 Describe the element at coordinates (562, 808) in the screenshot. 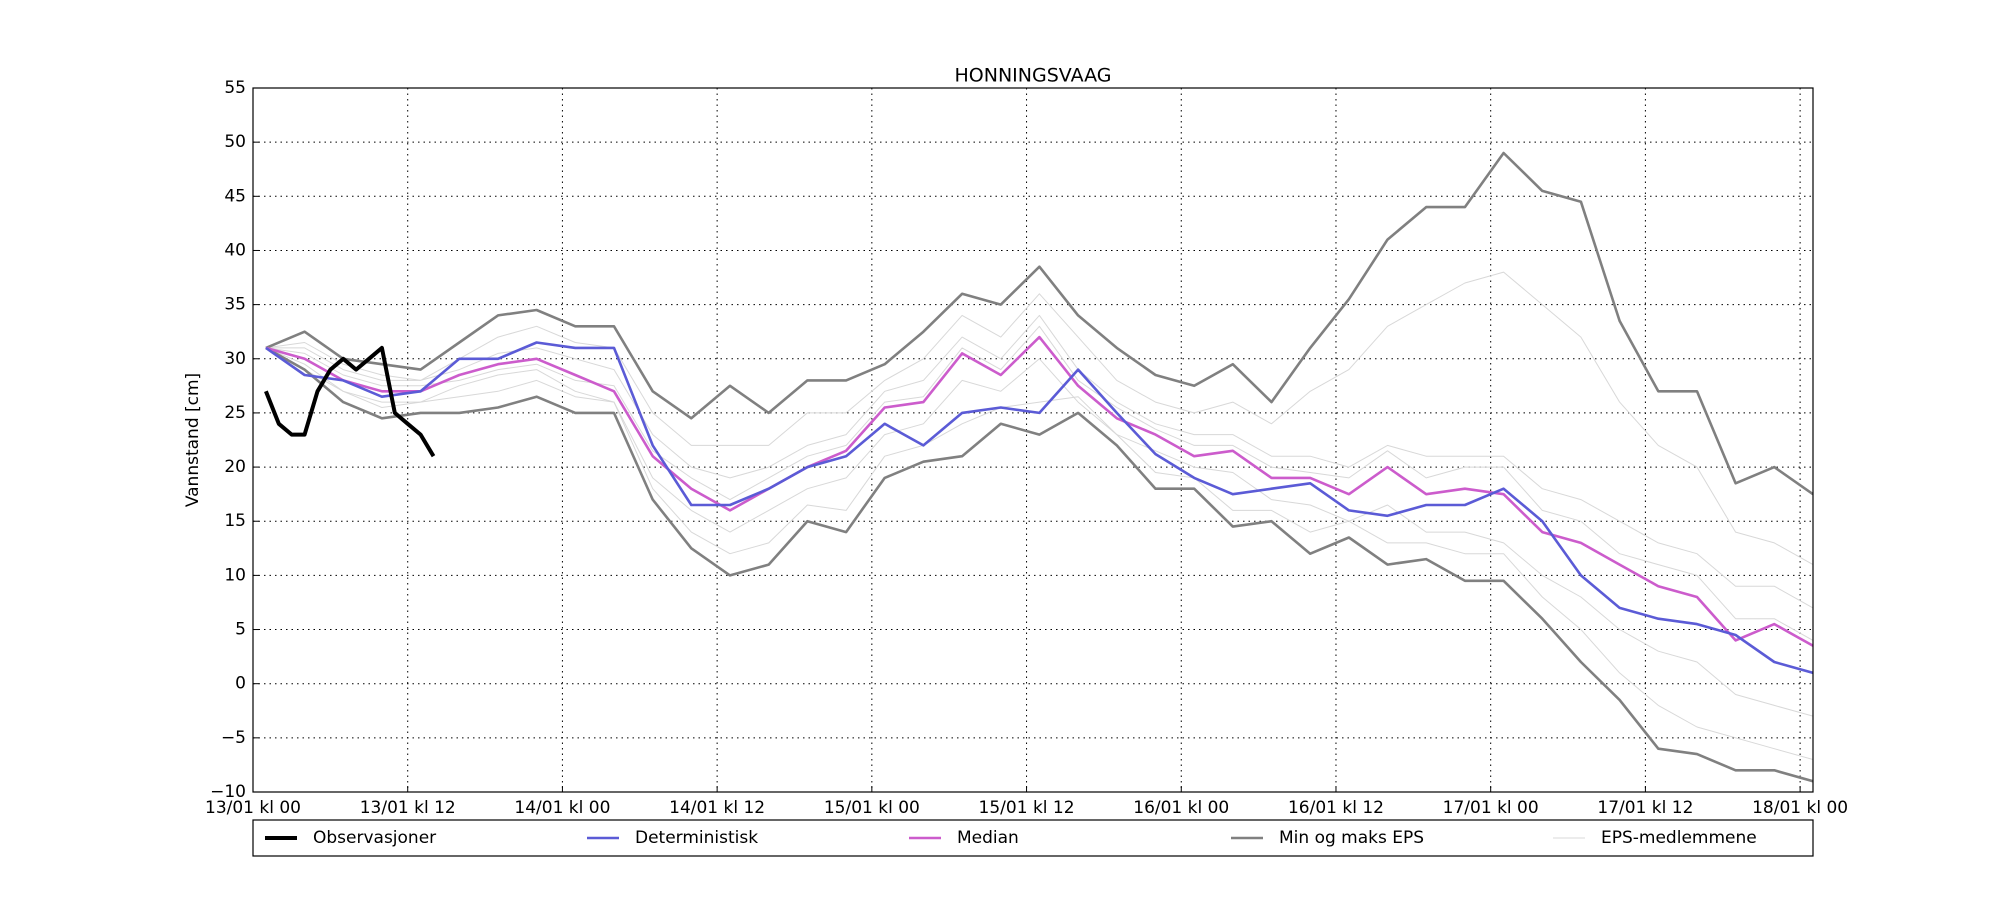

I see `x-tick-label: 14/01 kl 00` at that location.